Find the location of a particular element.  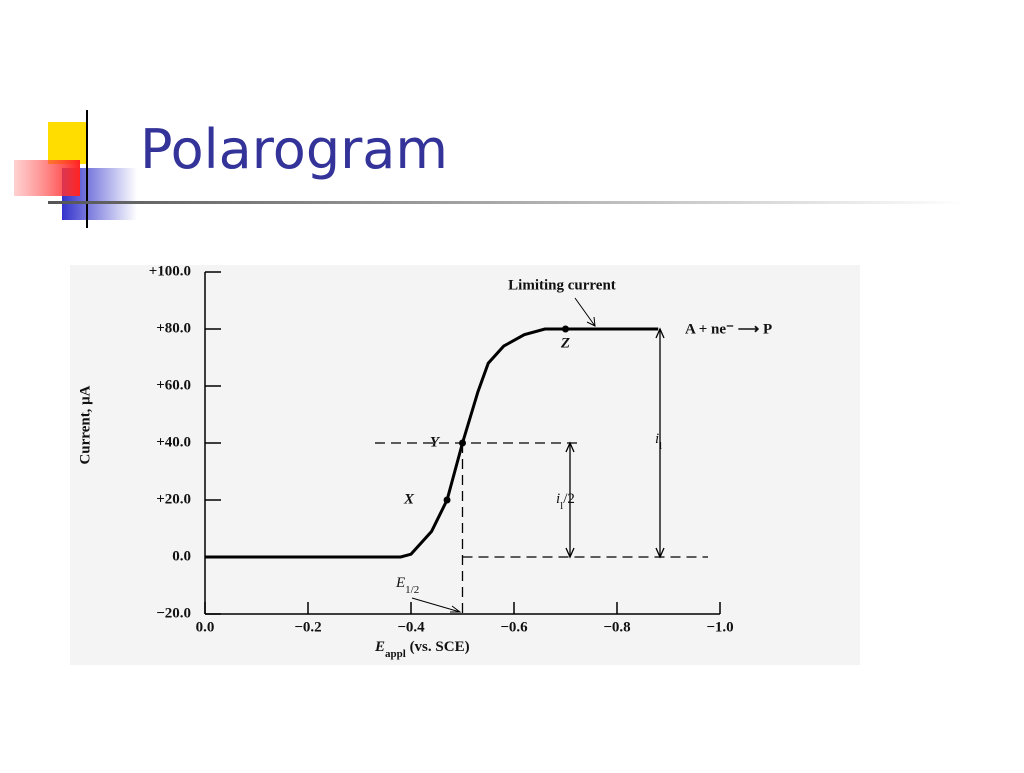

curve is located at coordinates (432, 443).